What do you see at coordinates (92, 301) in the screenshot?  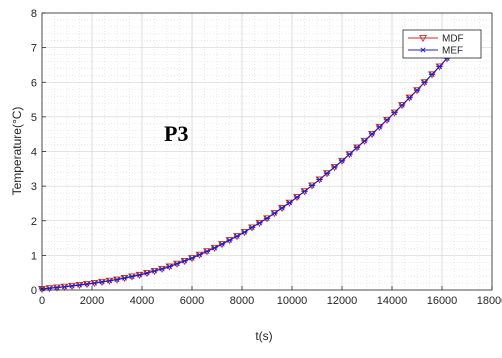 I see `x-tick-label: 2000` at bounding box center [92, 301].